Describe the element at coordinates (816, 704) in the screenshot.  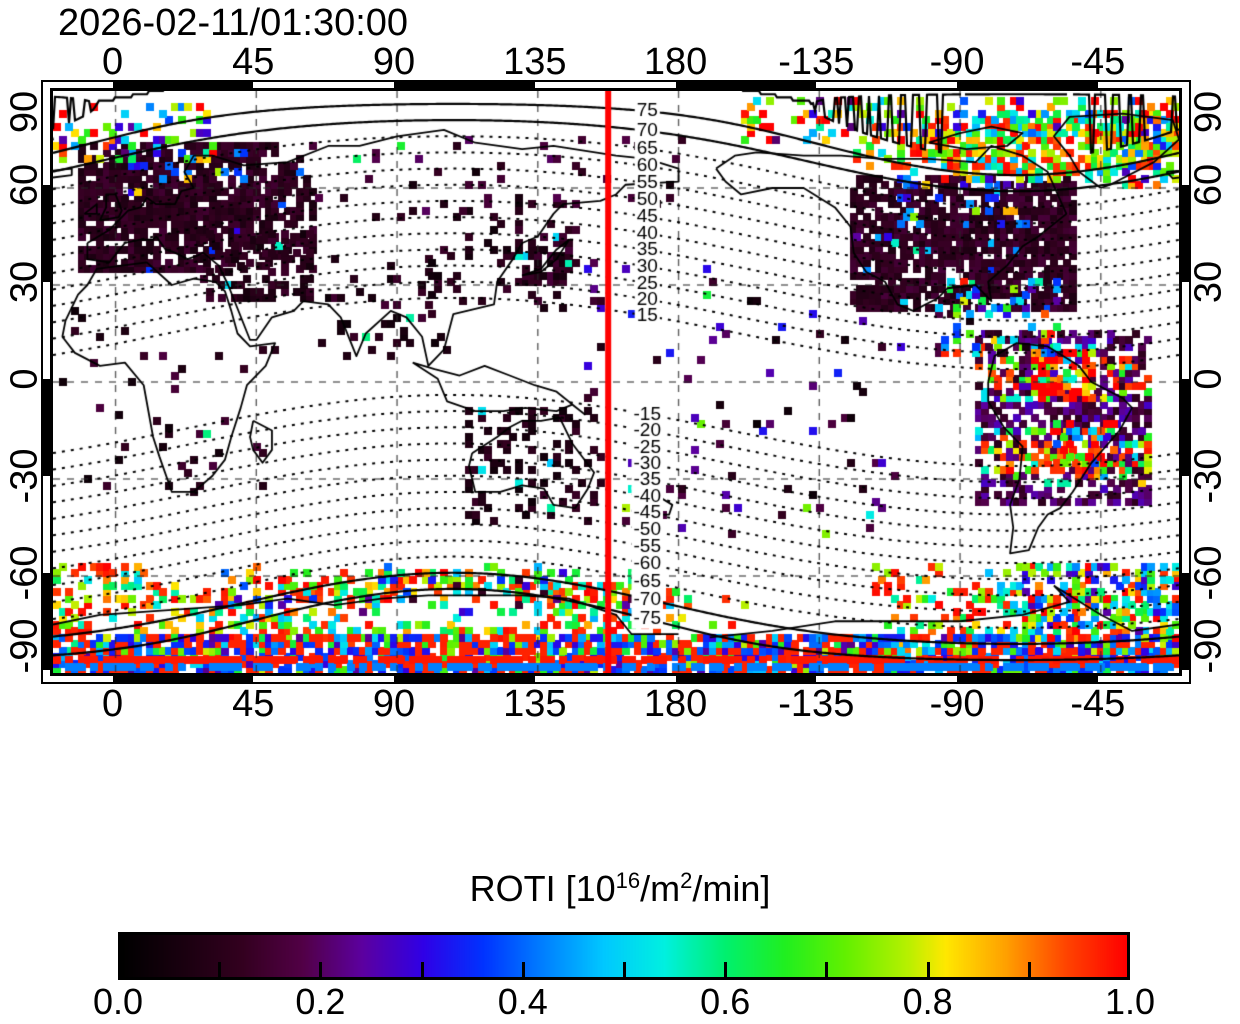
I see `bottom-lon-tick--135: -135` at that location.